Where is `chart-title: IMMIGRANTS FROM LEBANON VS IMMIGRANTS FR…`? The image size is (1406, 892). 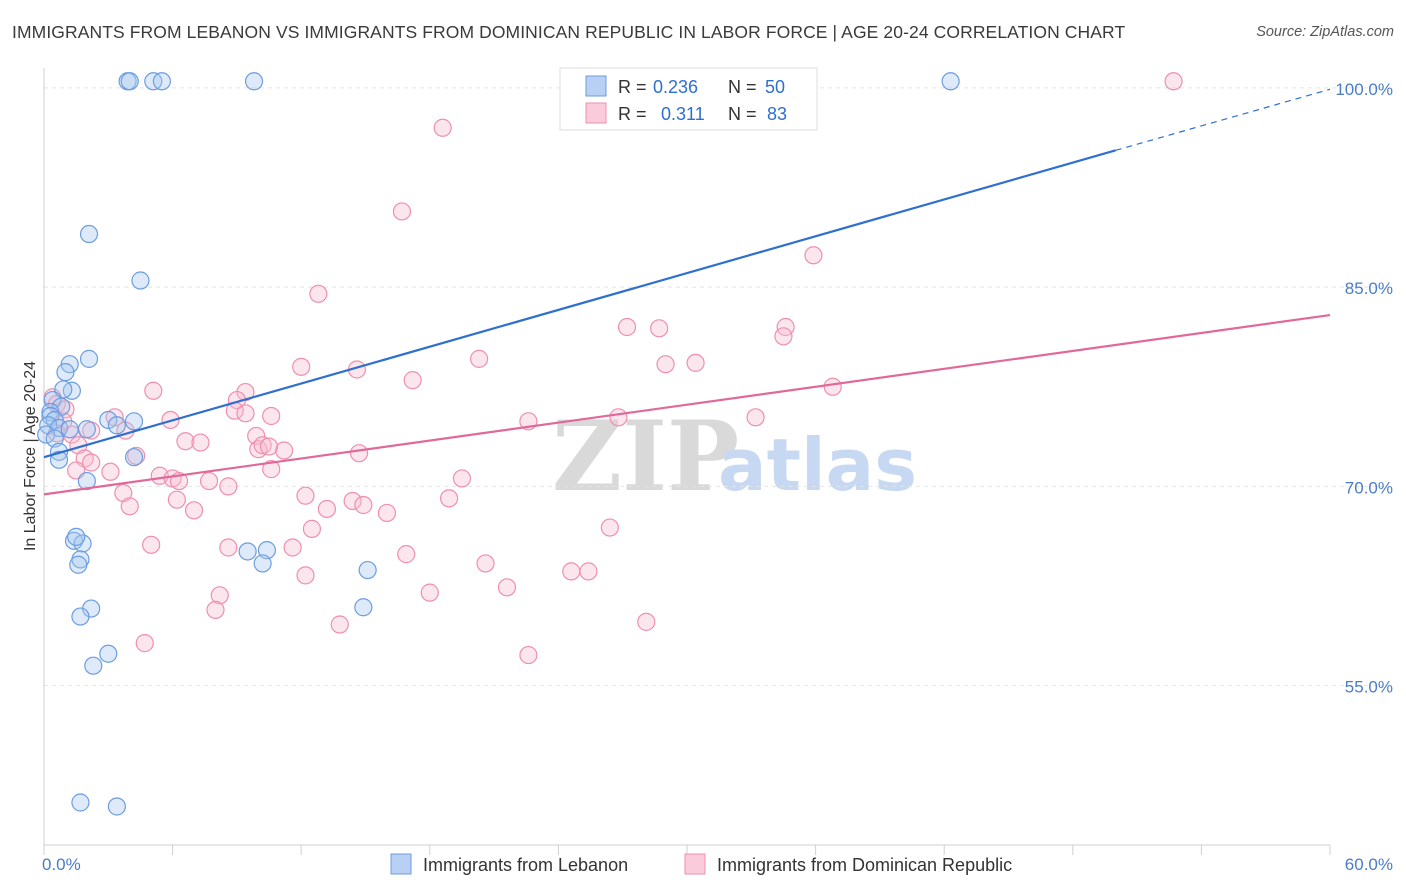
chart-title: IMMIGRANTS FROM LEBANON VS IMMIGRANTS FR… is located at coordinates (569, 32).